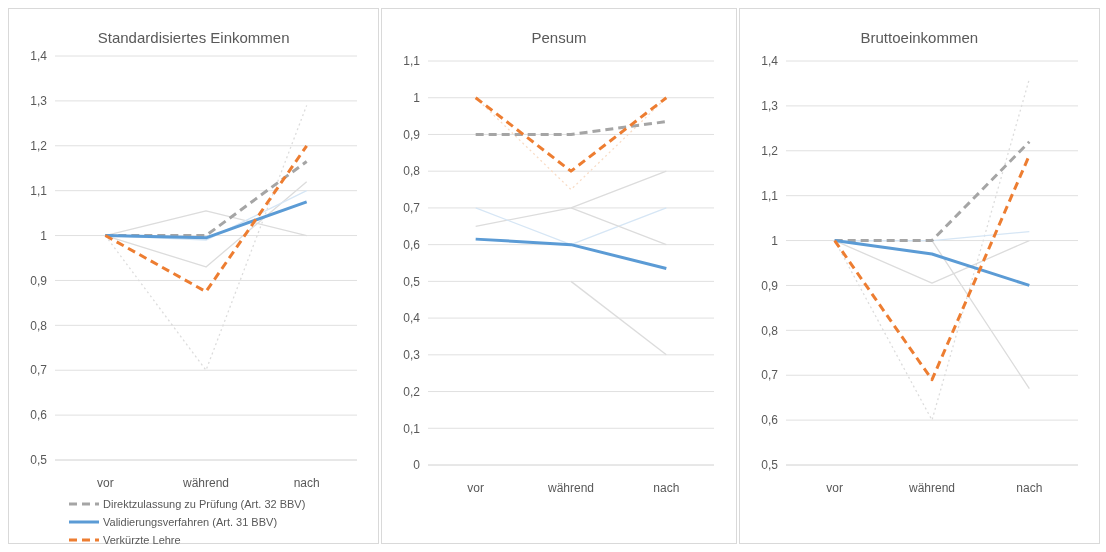  I want to click on chart-title: Standardisiertes Einkommen, so click(193, 37).